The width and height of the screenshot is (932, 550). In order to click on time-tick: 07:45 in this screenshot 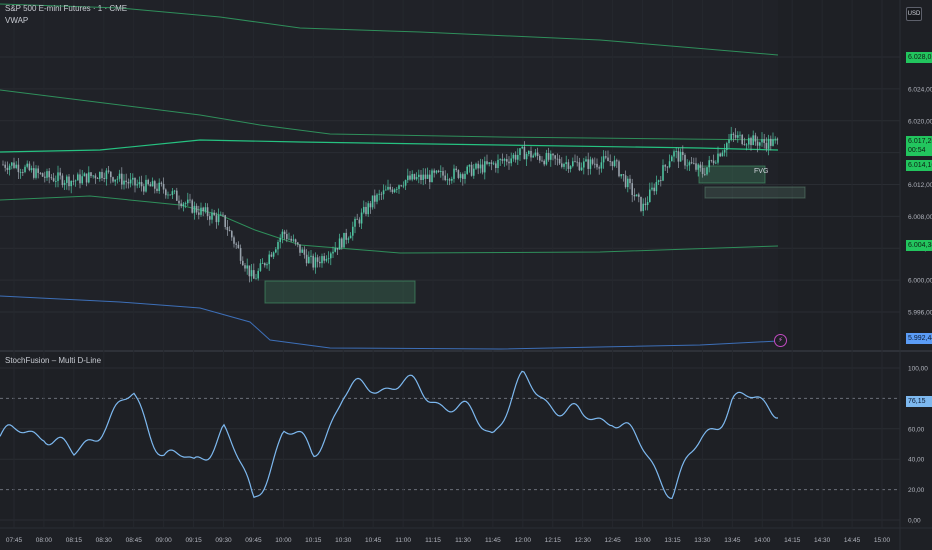, I will do `click(14, 540)`.